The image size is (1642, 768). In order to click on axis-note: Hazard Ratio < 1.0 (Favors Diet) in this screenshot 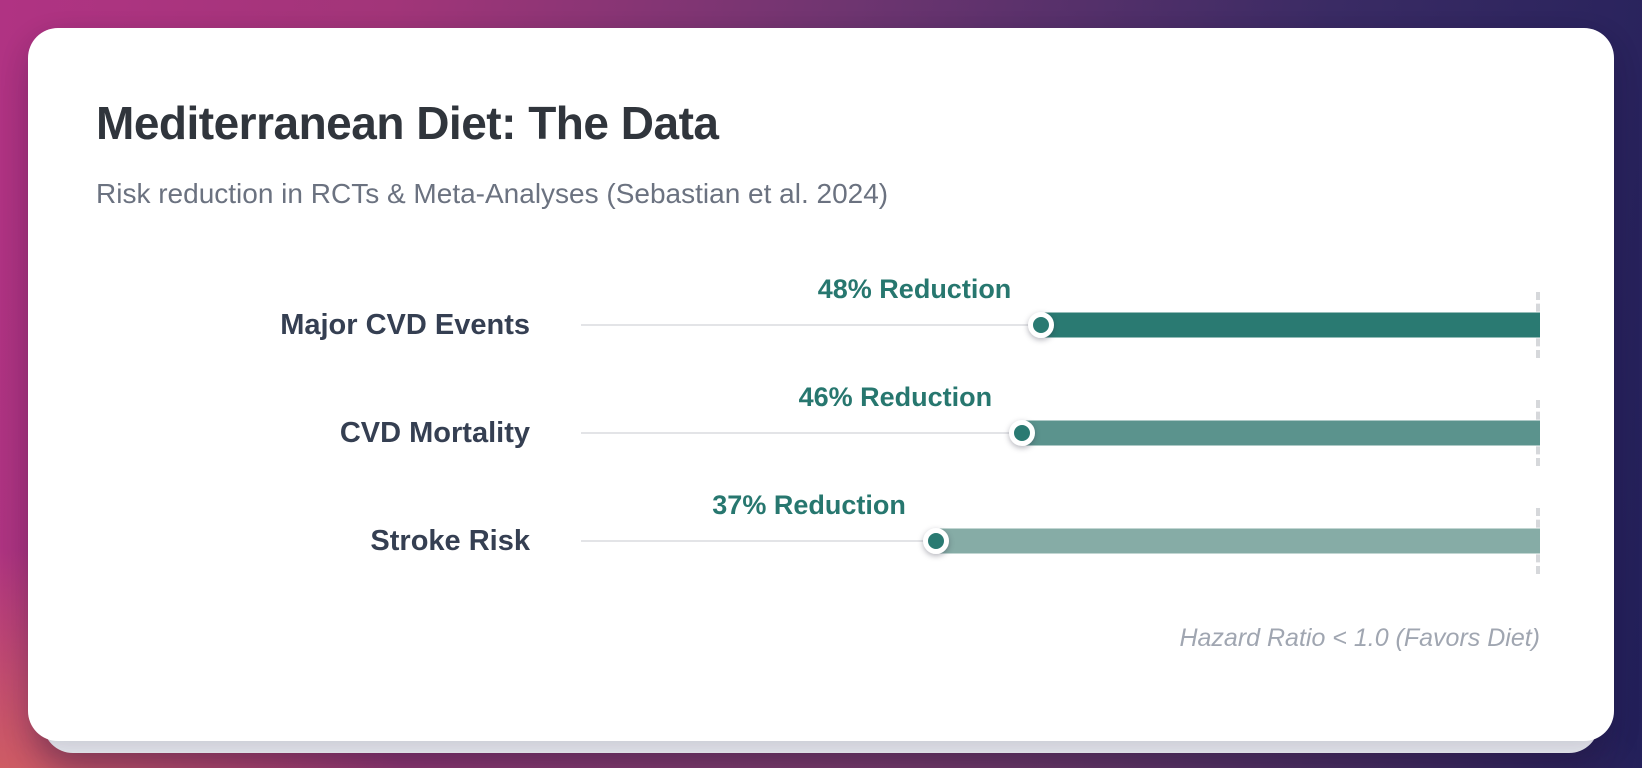, I will do `click(1359, 638)`.